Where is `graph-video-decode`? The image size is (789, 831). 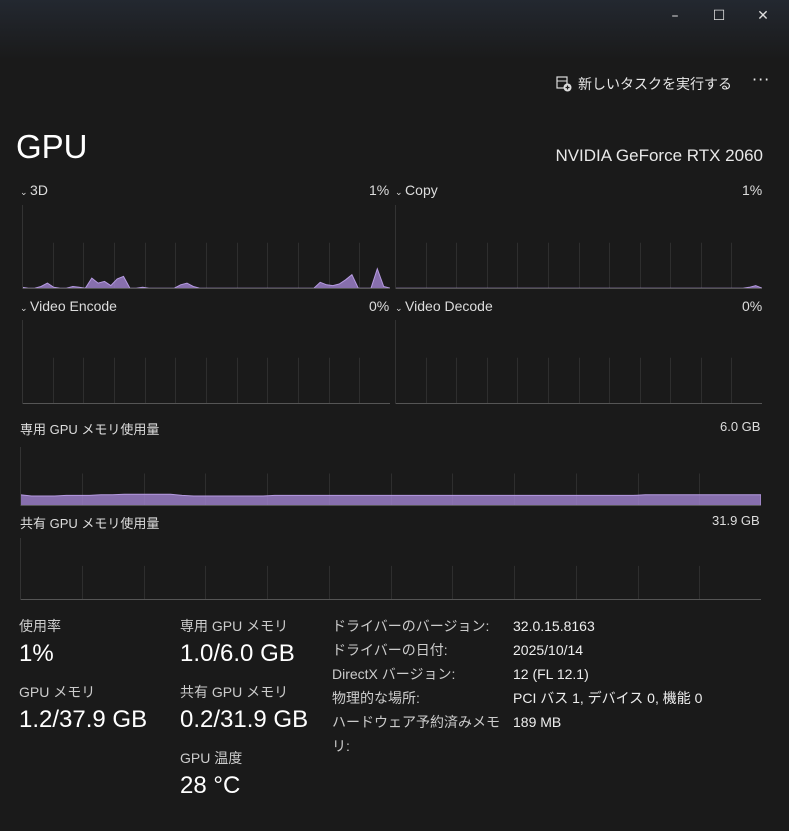
graph-video-decode is located at coordinates (578, 362).